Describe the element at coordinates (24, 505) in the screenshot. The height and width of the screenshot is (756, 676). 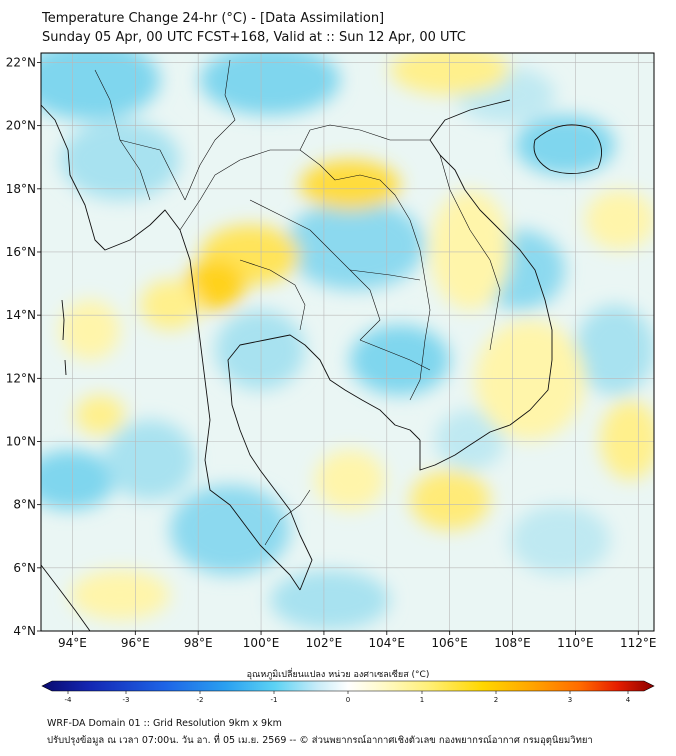
I see `lat-tick-label: 8°N` at that location.